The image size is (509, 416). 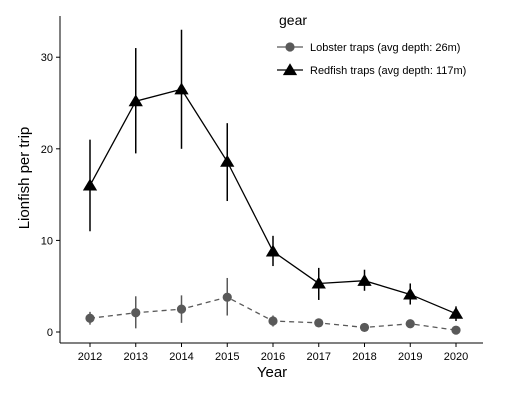 What do you see at coordinates (272, 372) in the screenshot?
I see `x-axis-title: Year` at bounding box center [272, 372].